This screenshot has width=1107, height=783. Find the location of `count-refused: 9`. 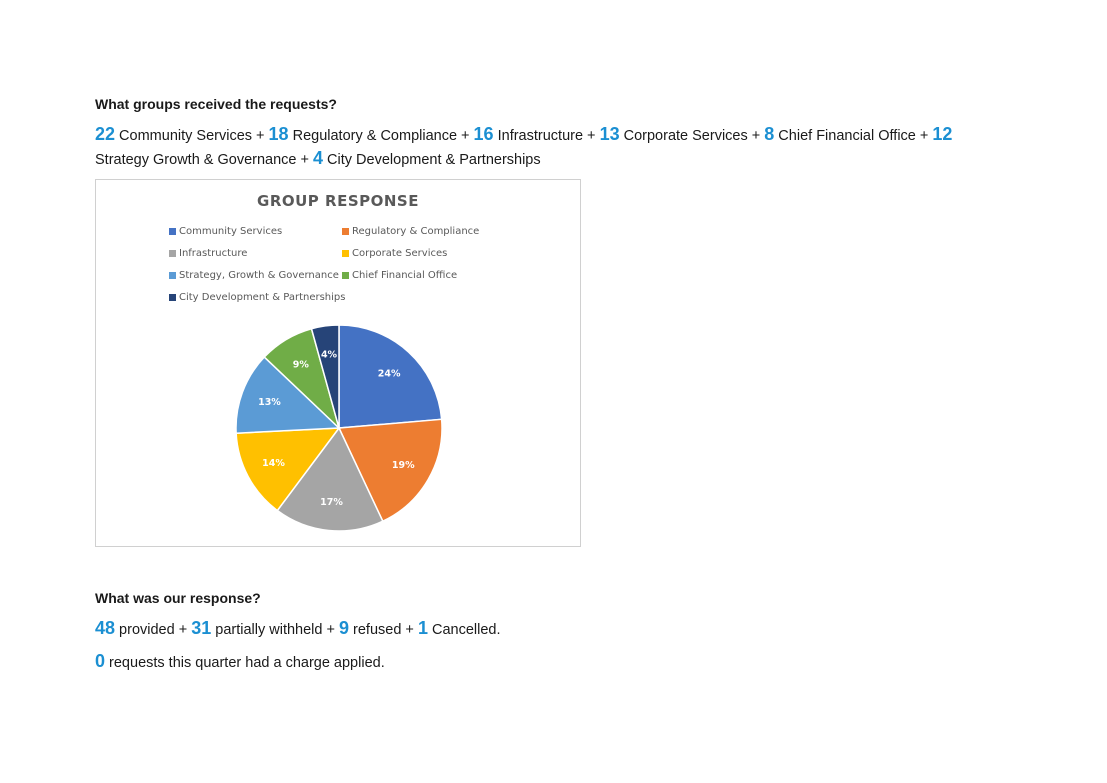

count-refused: 9 is located at coordinates (344, 628).